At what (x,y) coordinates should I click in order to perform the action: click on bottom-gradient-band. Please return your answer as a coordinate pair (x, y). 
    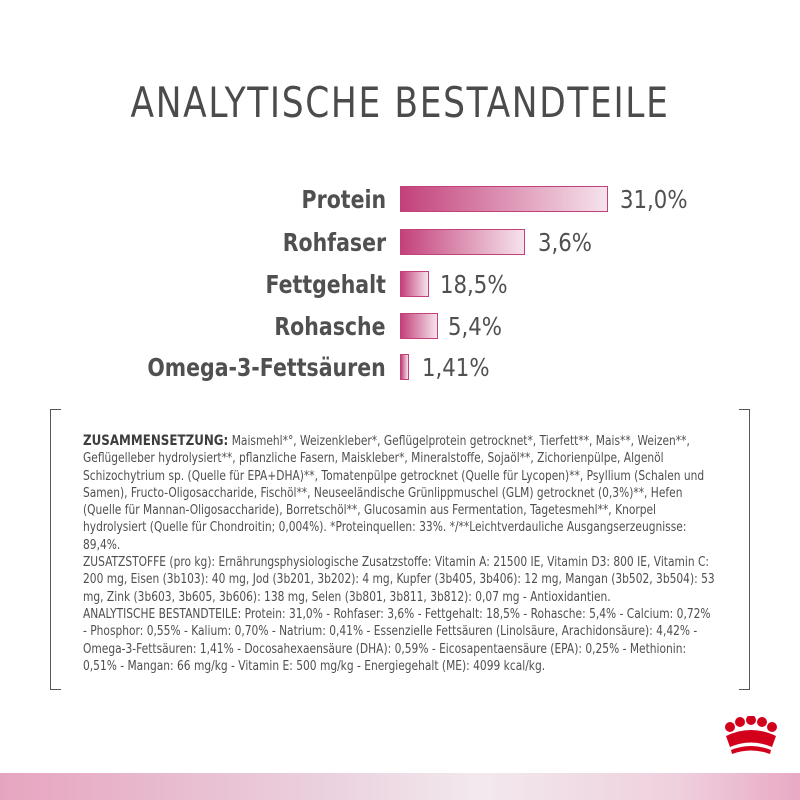
    Looking at the image, I should click on (400, 786).